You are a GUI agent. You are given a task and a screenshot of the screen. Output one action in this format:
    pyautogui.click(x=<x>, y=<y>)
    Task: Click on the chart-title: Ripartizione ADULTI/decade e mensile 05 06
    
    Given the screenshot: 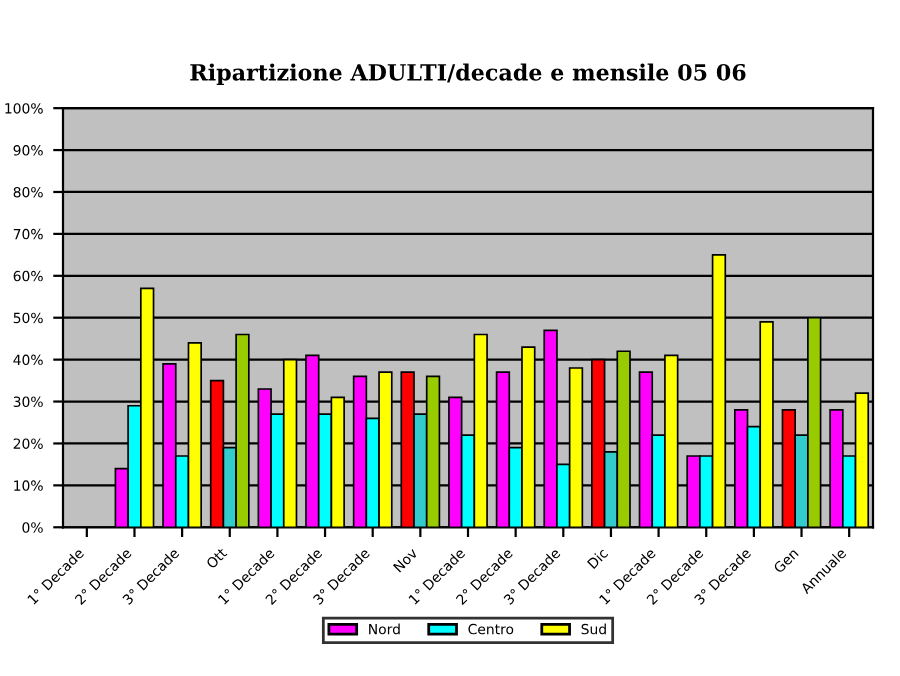 What is the action you would take?
    pyautogui.click(x=468, y=74)
    